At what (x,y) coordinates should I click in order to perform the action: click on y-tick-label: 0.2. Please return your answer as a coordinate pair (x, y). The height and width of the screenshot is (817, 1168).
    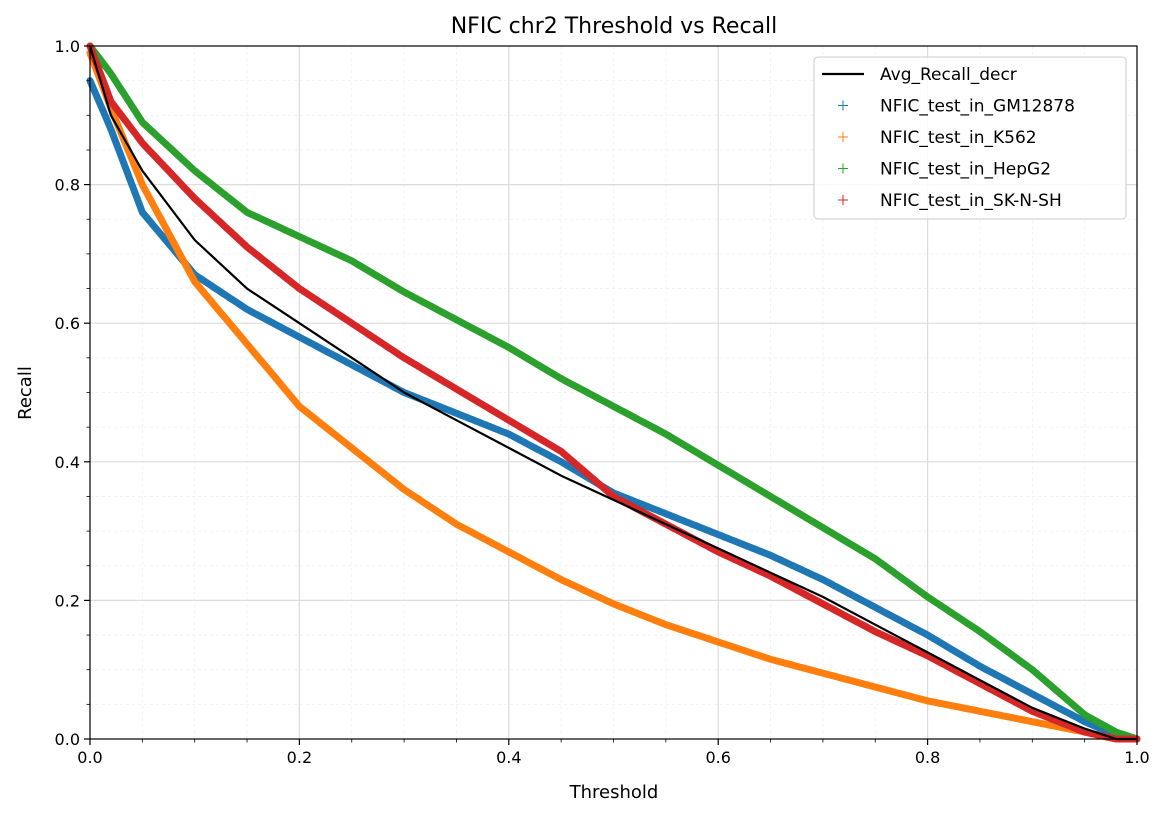
    Looking at the image, I should click on (67, 600).